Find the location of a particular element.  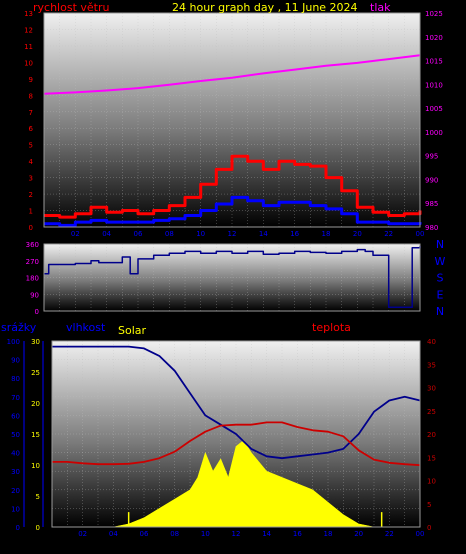

weather-panel-x-tick: 12 is located at coordinates (236, 534).